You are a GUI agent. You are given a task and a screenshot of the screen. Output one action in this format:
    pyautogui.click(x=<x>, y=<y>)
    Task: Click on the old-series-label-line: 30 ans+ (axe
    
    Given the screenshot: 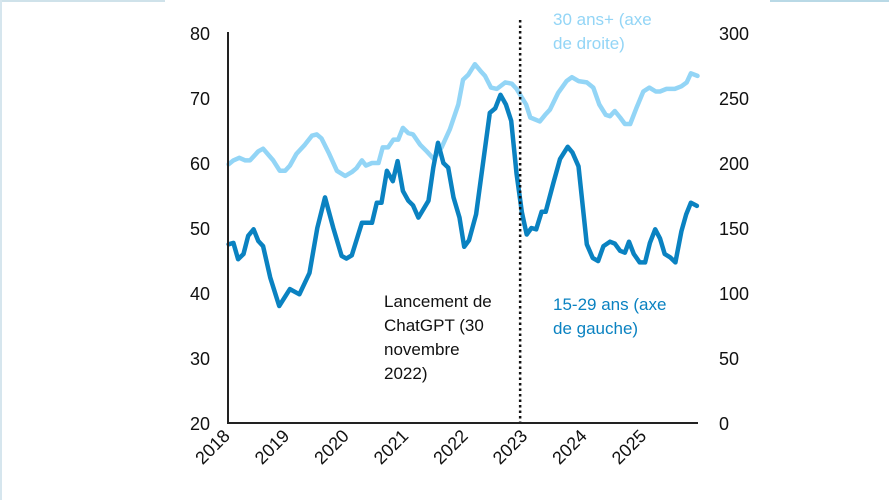 What is the action you would take?
    pyautogui.click(x=602, y=19)
    